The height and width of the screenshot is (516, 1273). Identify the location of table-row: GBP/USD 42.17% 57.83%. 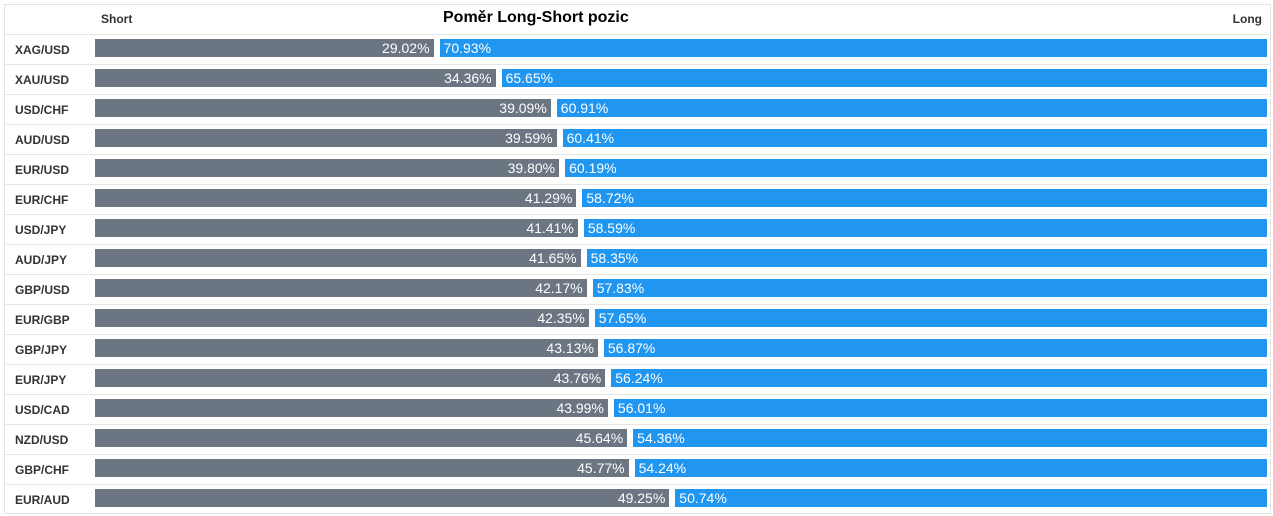
(637, 289).